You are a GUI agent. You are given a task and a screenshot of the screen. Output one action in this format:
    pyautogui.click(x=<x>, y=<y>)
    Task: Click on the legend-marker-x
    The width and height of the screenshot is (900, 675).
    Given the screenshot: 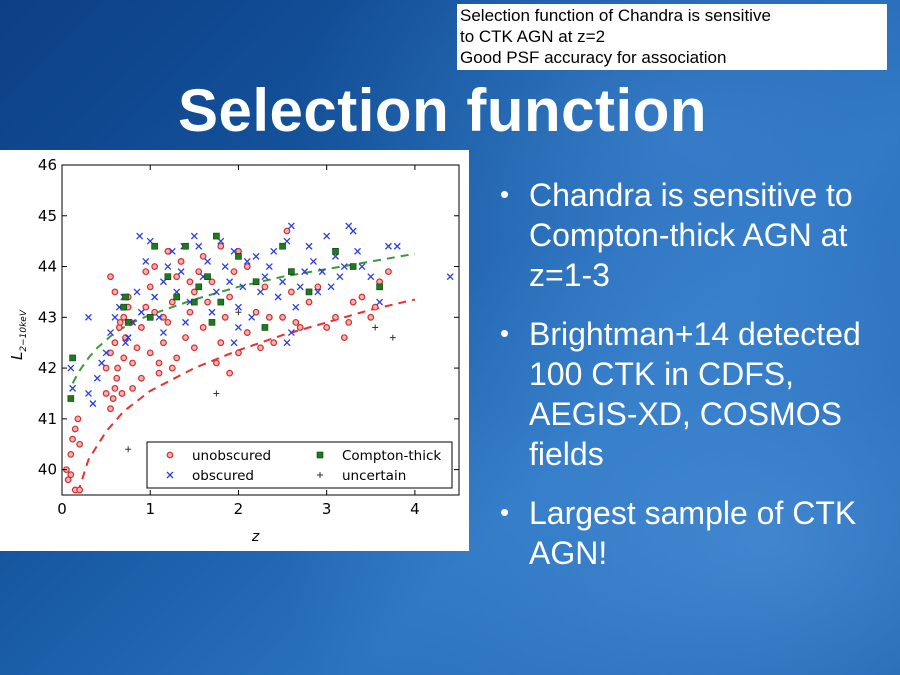 What is the action you would take?
    pyautogui.click(x=170, y=475)
    